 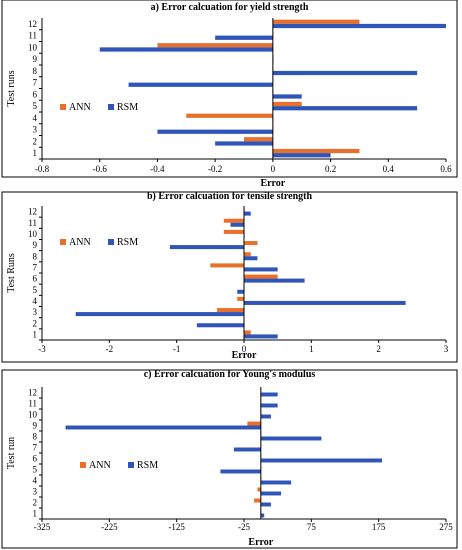 What do you see at coordinates (230, 196) in the screenshot?
I see `chart-title: b) Error calcuation for tensile strength` at bounding box center [230, 196].